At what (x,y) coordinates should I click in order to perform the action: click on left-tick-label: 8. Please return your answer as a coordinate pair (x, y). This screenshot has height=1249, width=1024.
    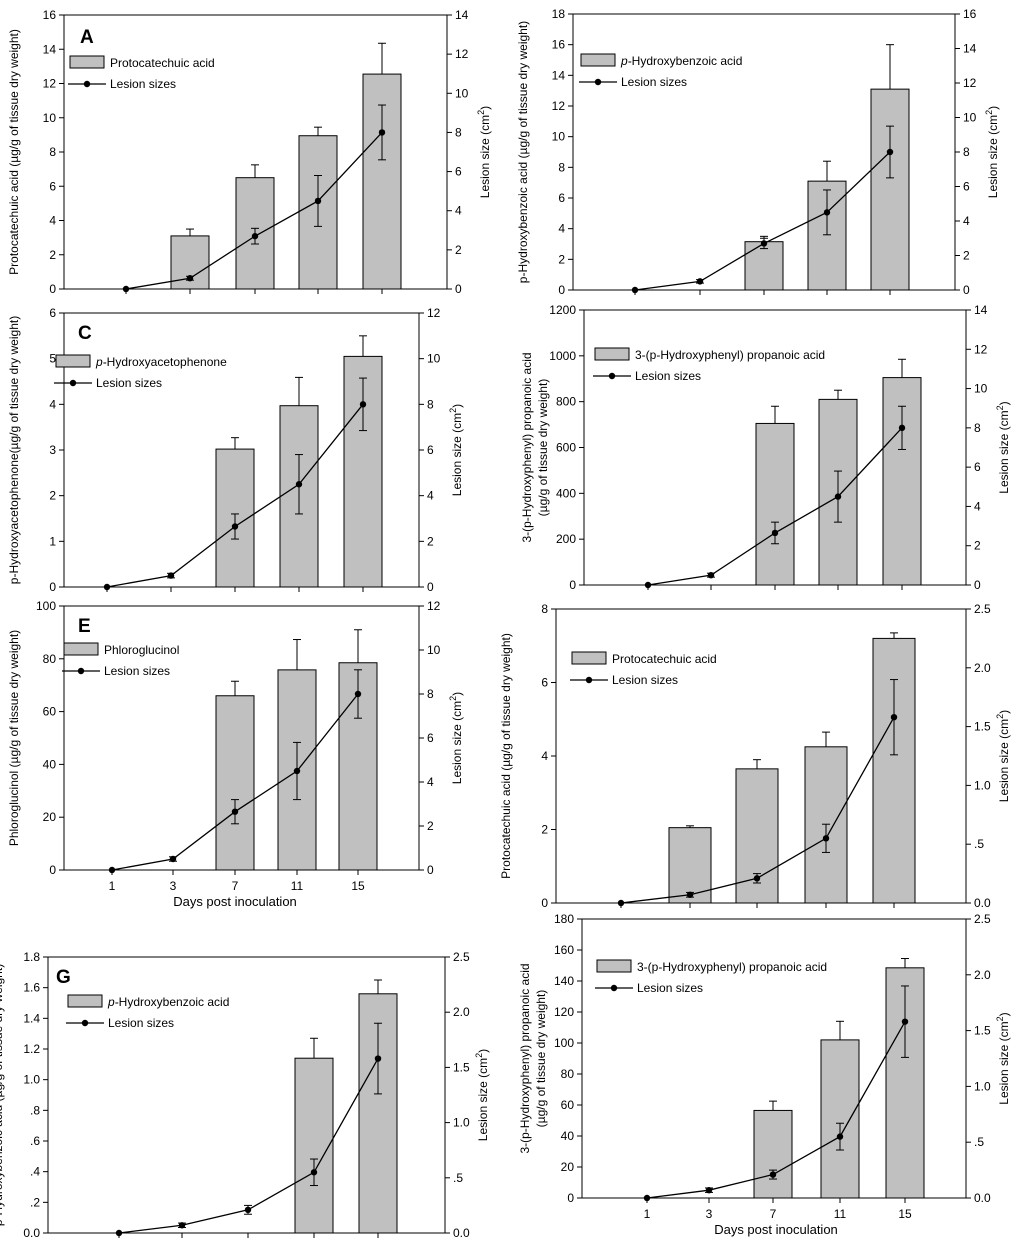
    Looking at the image, I should click on (544, 609).